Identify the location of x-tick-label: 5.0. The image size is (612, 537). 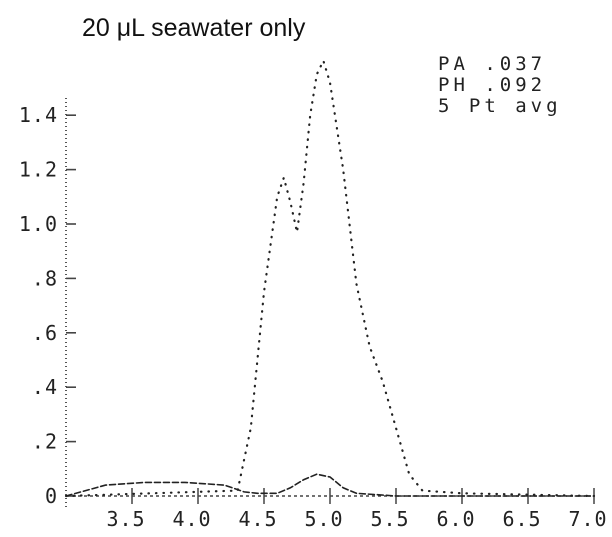
(323, 519).